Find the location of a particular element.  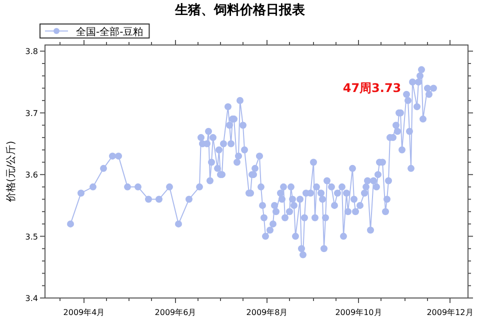

y-tick-label: 3.5 is located at coordinates (31, 237).